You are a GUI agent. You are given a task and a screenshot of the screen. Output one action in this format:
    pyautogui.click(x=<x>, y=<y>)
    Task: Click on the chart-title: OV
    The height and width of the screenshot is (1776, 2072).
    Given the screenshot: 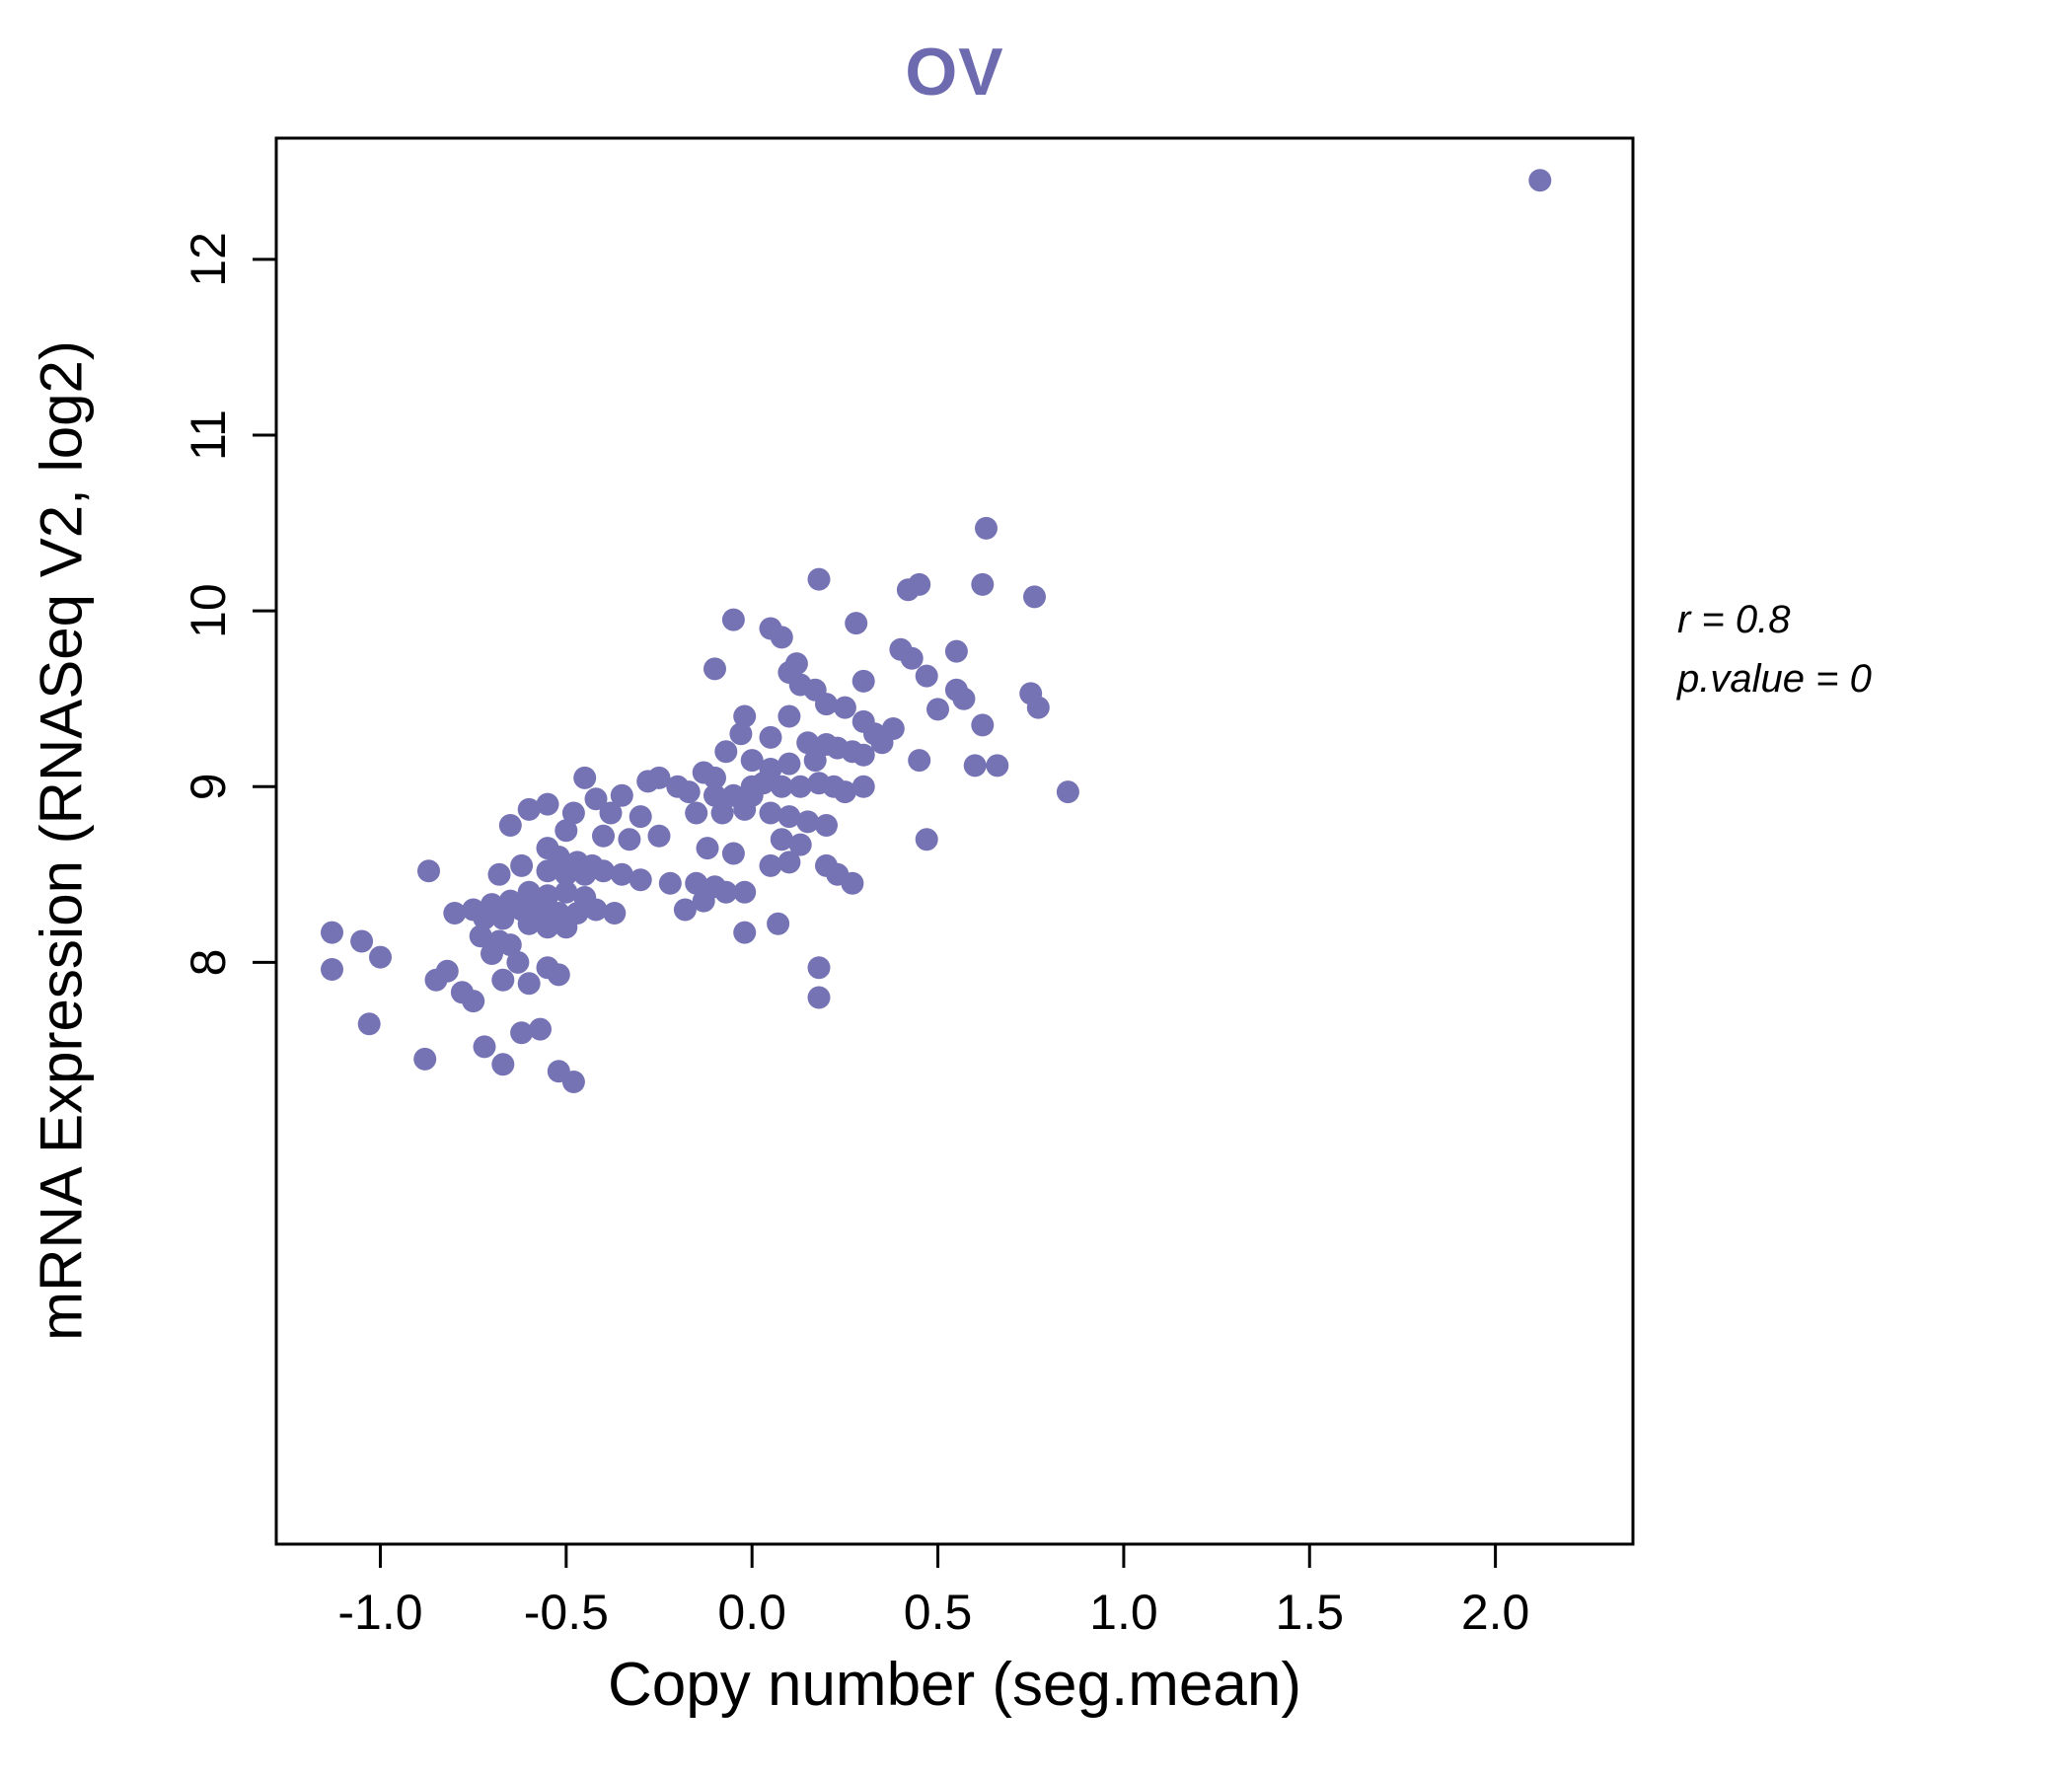 What is the action you would take?
    pyautogui.click(x=955, y=73)
    